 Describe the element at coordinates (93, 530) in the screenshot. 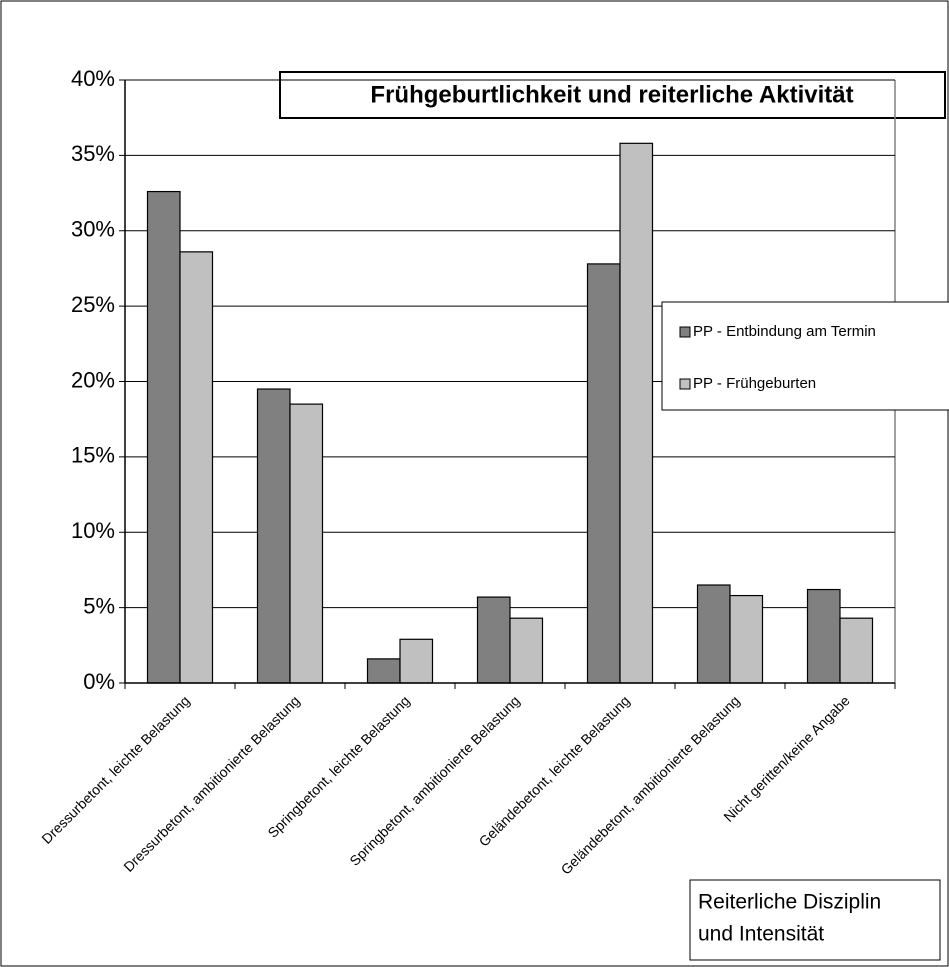

I see `y-tick-label: 10%` at that location.